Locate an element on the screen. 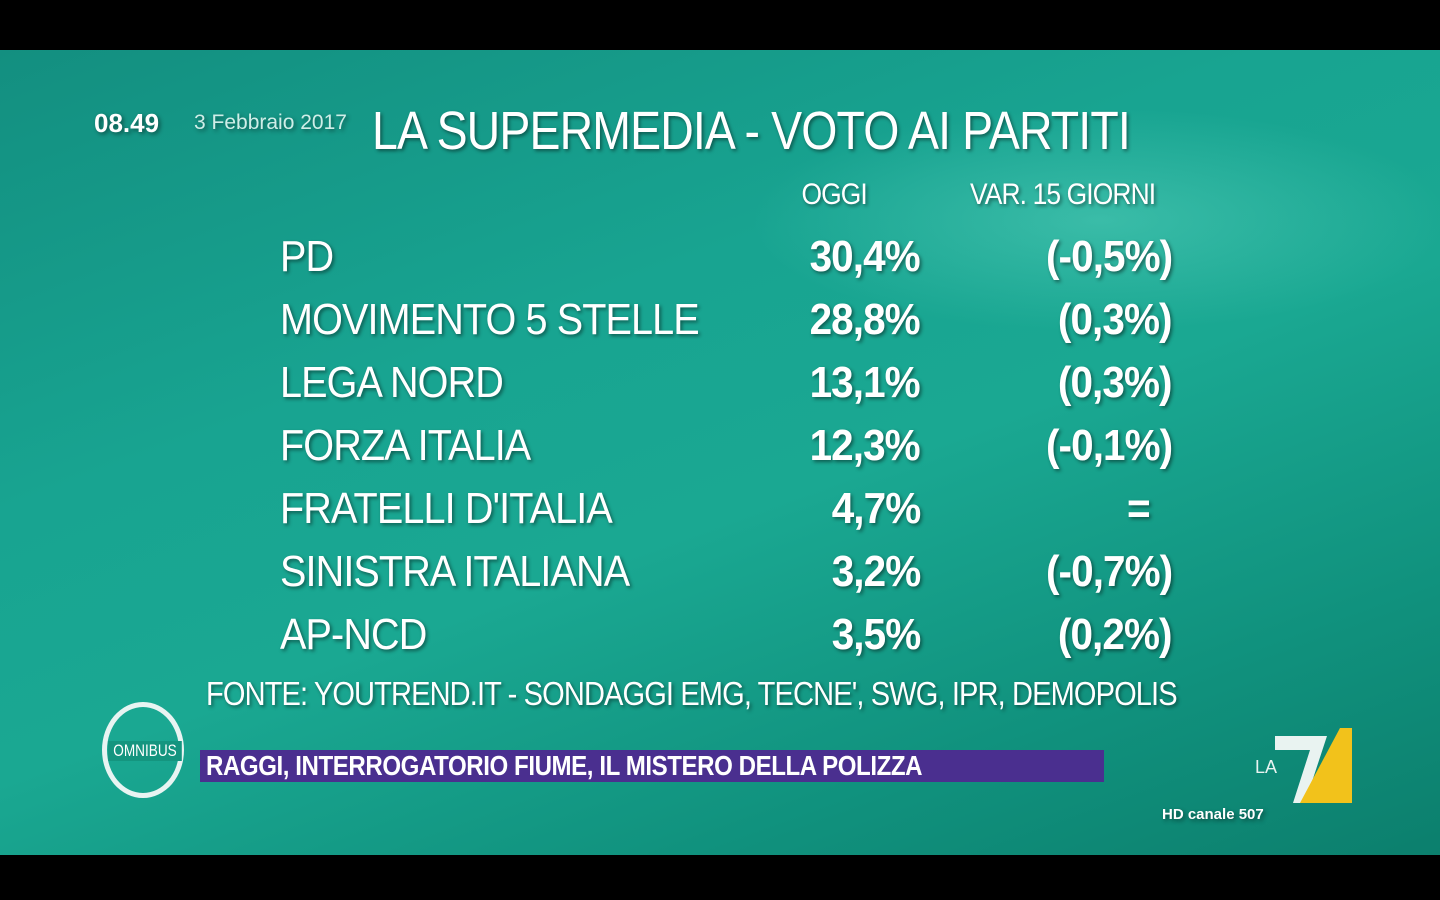  party-name: FRATELLI D'ITALIA is located at coordinates (446, 508).